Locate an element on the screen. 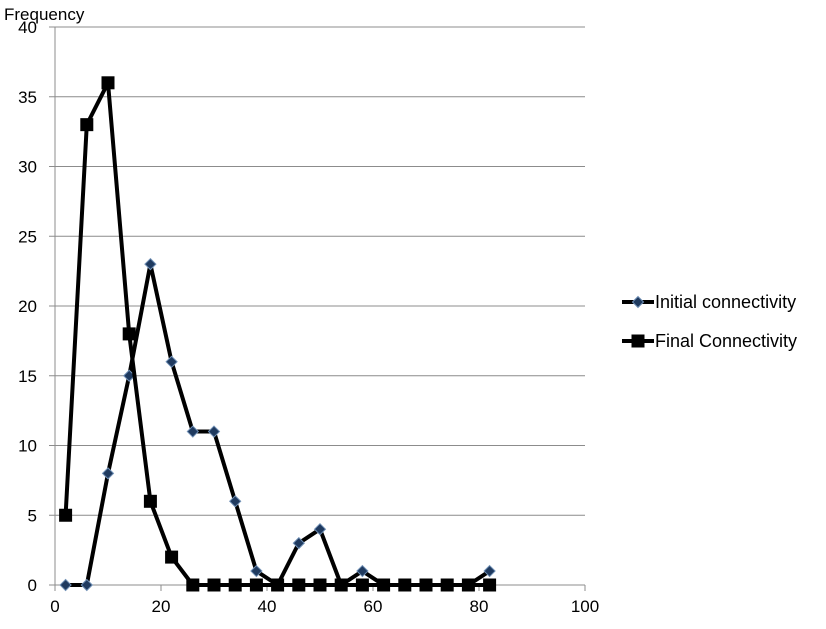 This screenshot has width=826, height=629. y-tick-label: 40 is located at coordinates (27, 27).